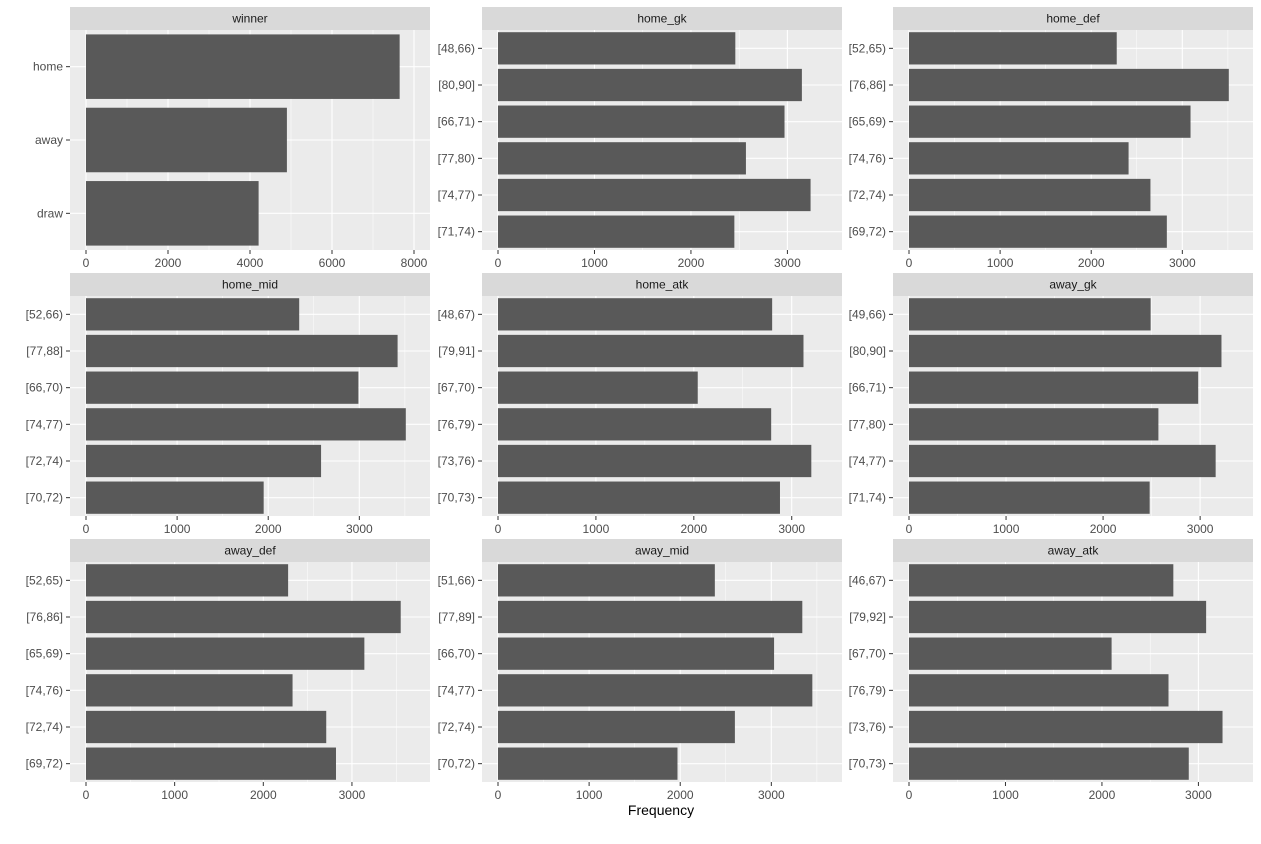 Image resolution: width=1261 pixels, height=844 pixels. I want to click on facet-title: winner, so click(249, 19).